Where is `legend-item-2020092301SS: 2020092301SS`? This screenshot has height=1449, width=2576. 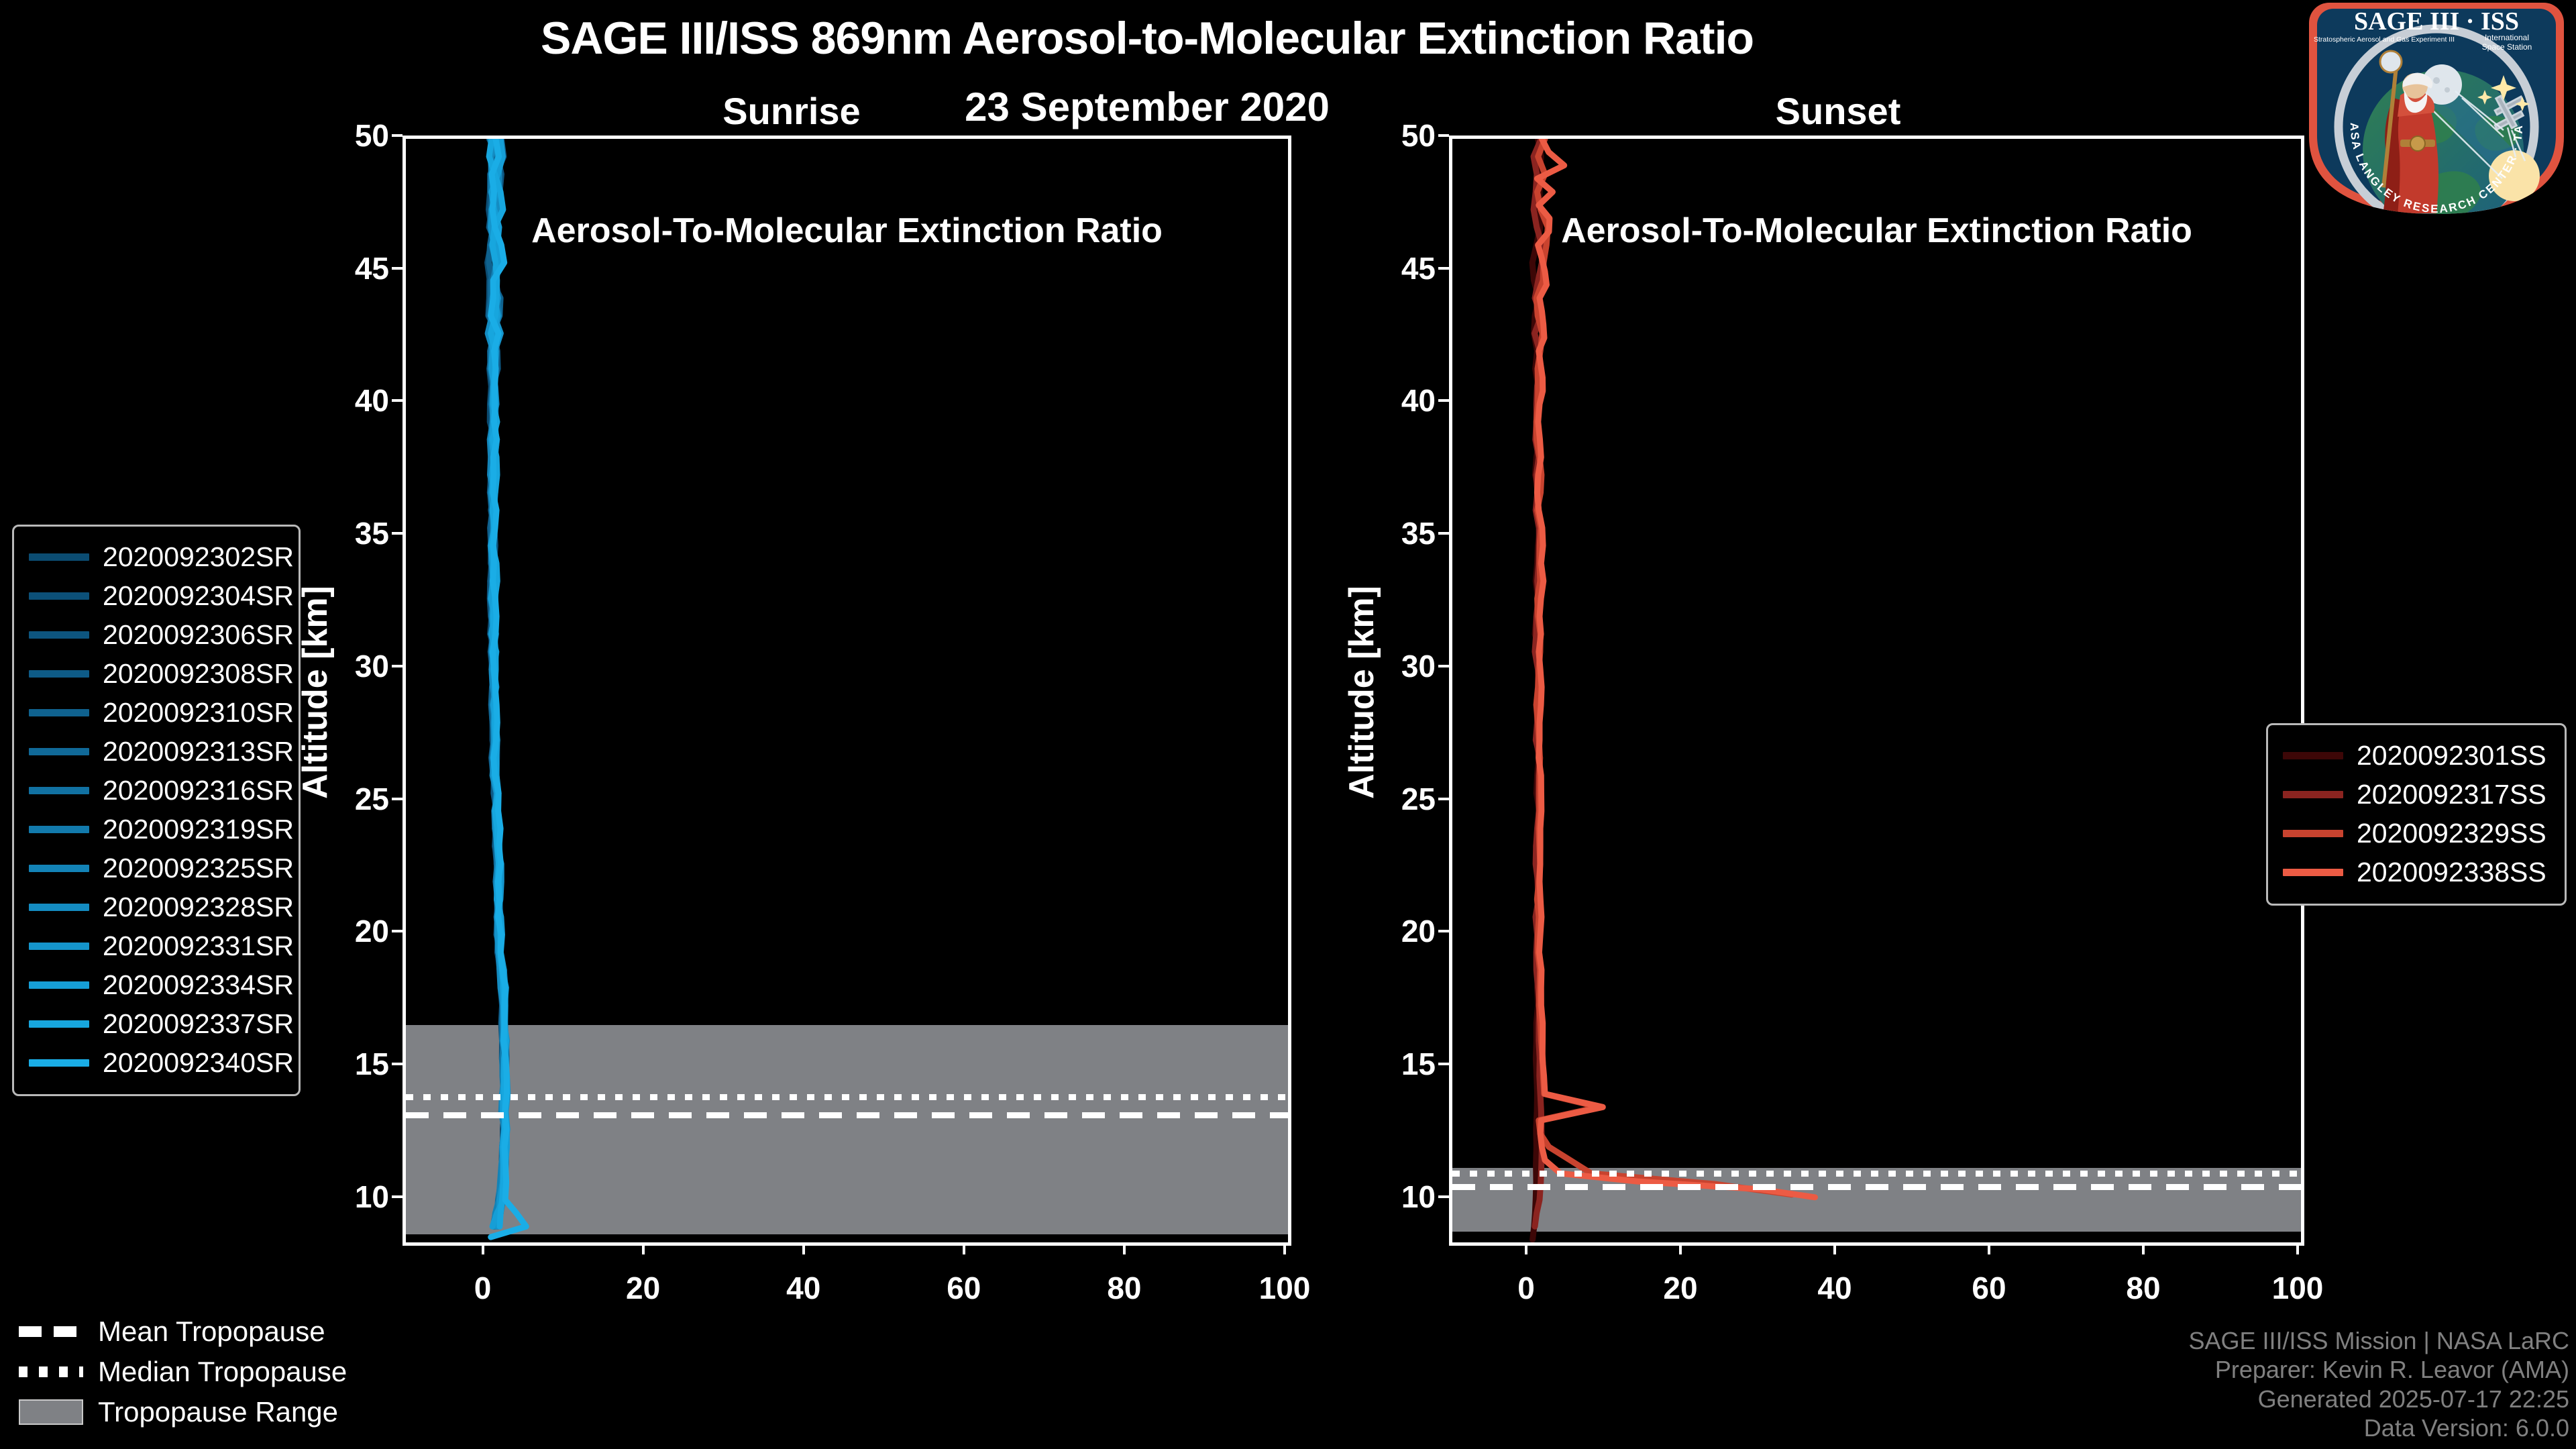
legend-item-2020092301SS: 2020092301SS is located at coordinates (2416, 755).